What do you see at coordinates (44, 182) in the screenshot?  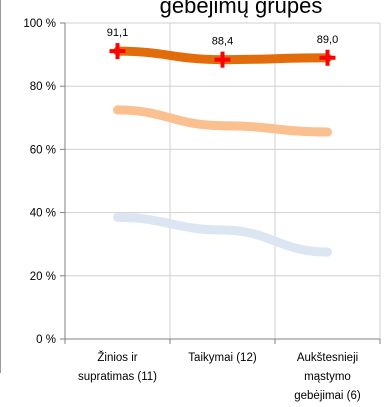 I see `y-axis: 0 % 20 % 40 % 60 % 80 % 100 %` at bounding box center [44, 182].